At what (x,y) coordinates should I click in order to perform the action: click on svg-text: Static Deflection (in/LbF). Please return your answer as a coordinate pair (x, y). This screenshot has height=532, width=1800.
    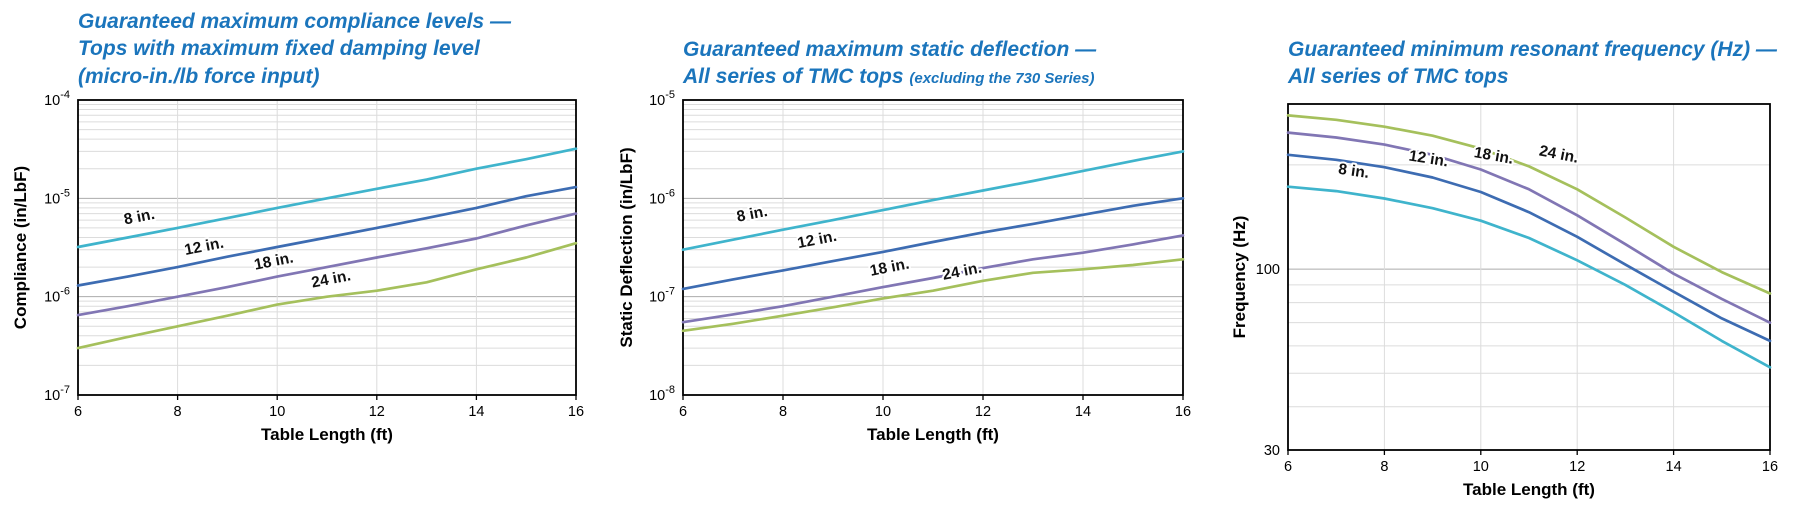
    Looking at the image, I should click on (626, 247).